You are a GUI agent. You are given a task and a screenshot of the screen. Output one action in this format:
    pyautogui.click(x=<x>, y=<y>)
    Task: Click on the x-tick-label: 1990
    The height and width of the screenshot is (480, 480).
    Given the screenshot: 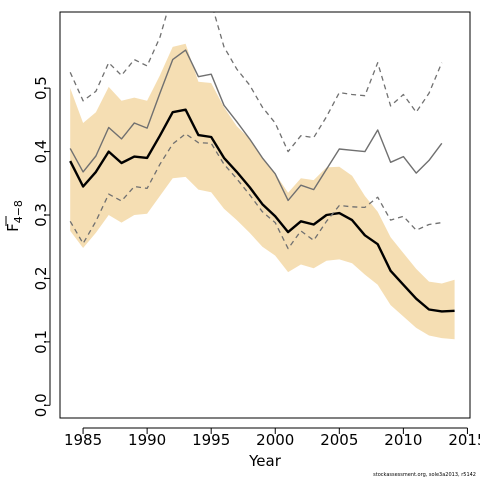 What is the action you would take?
    pyautogui.click(x=147, y=440)
    